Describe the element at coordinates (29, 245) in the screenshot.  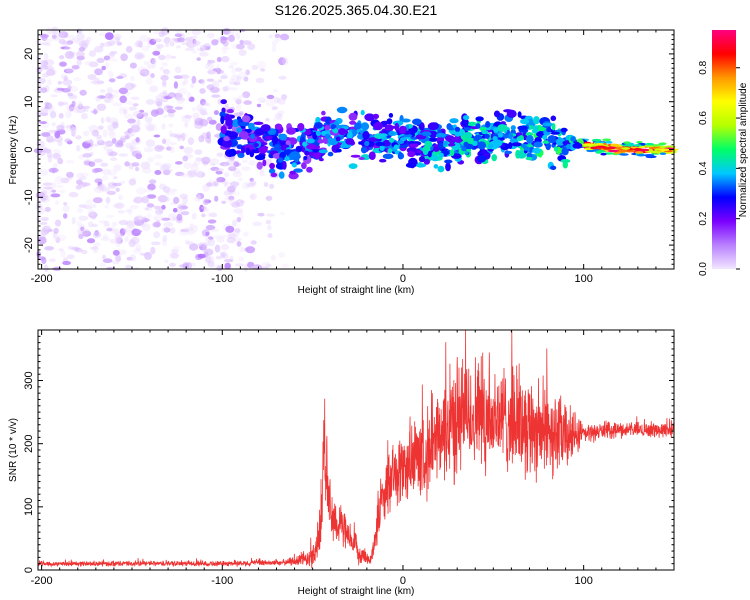
I see `spectrogram-ytick-label: -20` at that location.